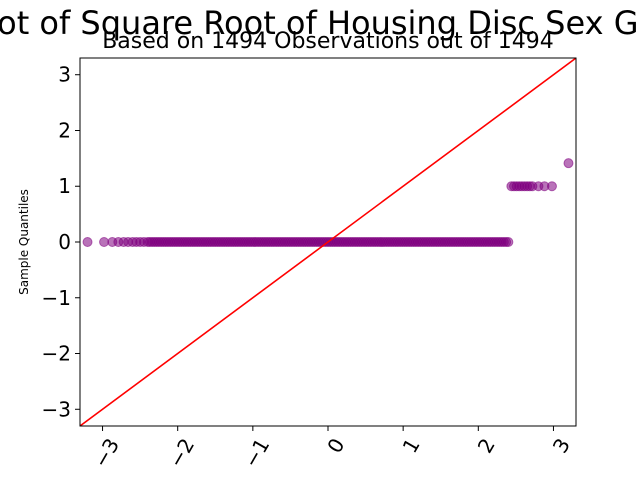 The width and height of the screenshot is (640, 480). Describe the element at coordinates (56, 298) in the screenshot. I see `y-tick-label: −1` at that location.